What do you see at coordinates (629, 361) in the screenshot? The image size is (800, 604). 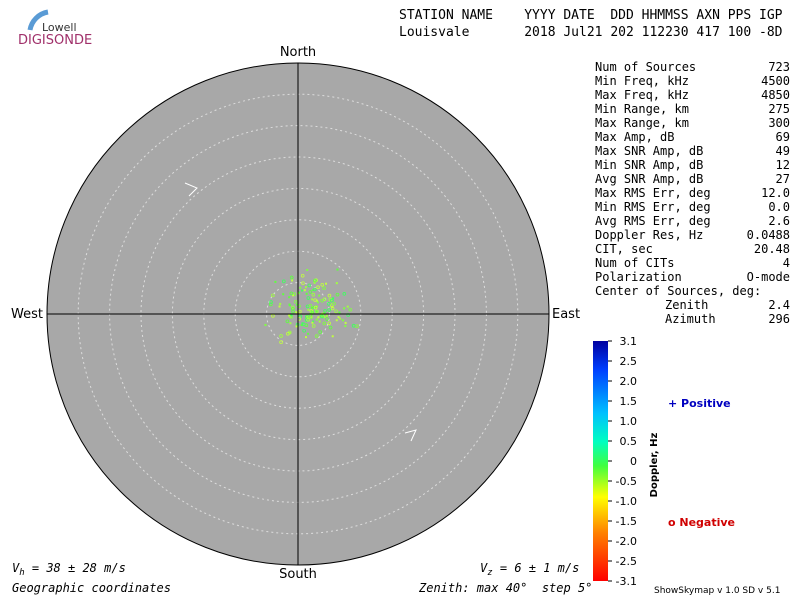 I see `colorbar-tick-label: 2.5` at bounding box center [629, 361].